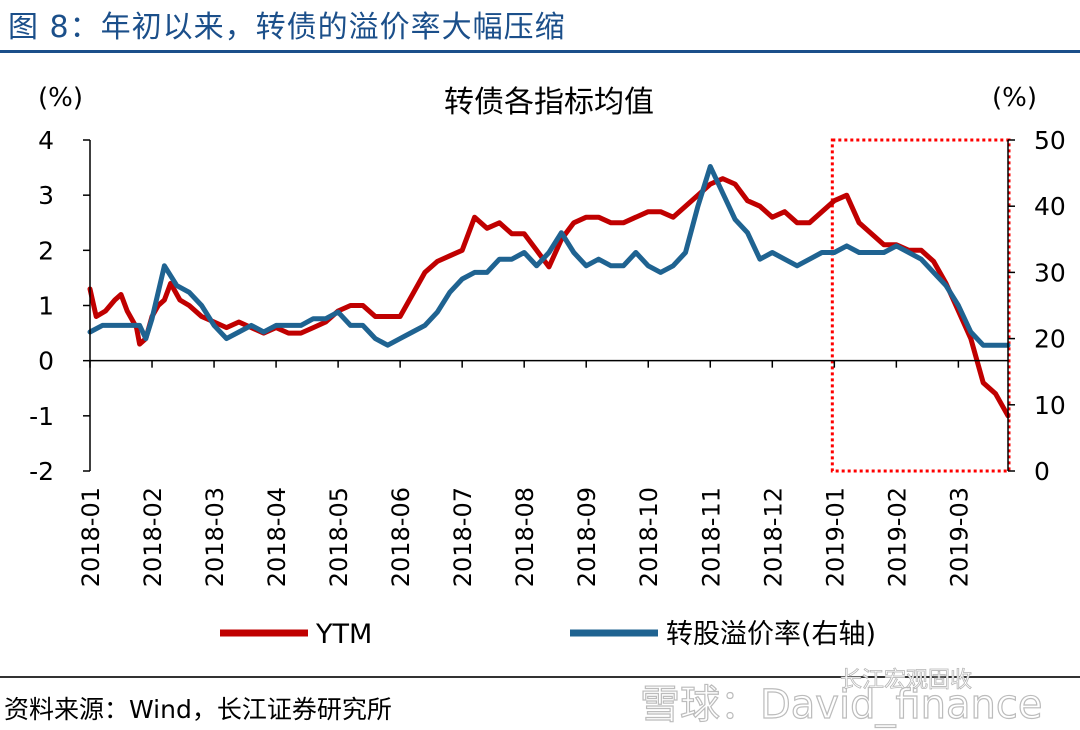 The width and height of the screenshot is (1080, 730). Describe the element at coordinates (1050, 339) in the screenshot. I see `y-right-tick-label: 20` at that location.